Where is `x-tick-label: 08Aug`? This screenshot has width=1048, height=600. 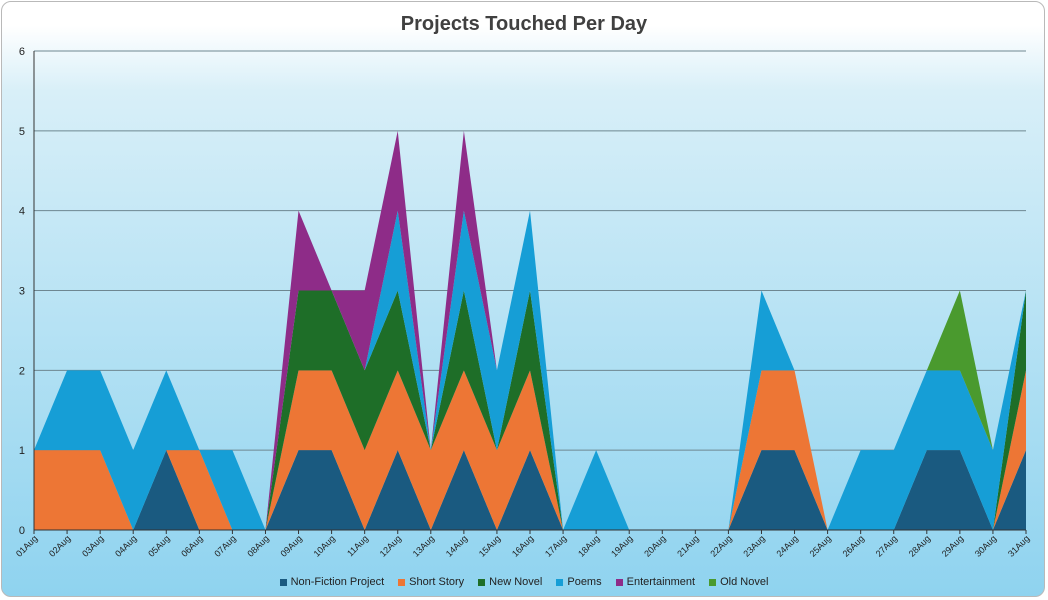
x-tick-label: 08Aug is located at coordinates (257, 545).